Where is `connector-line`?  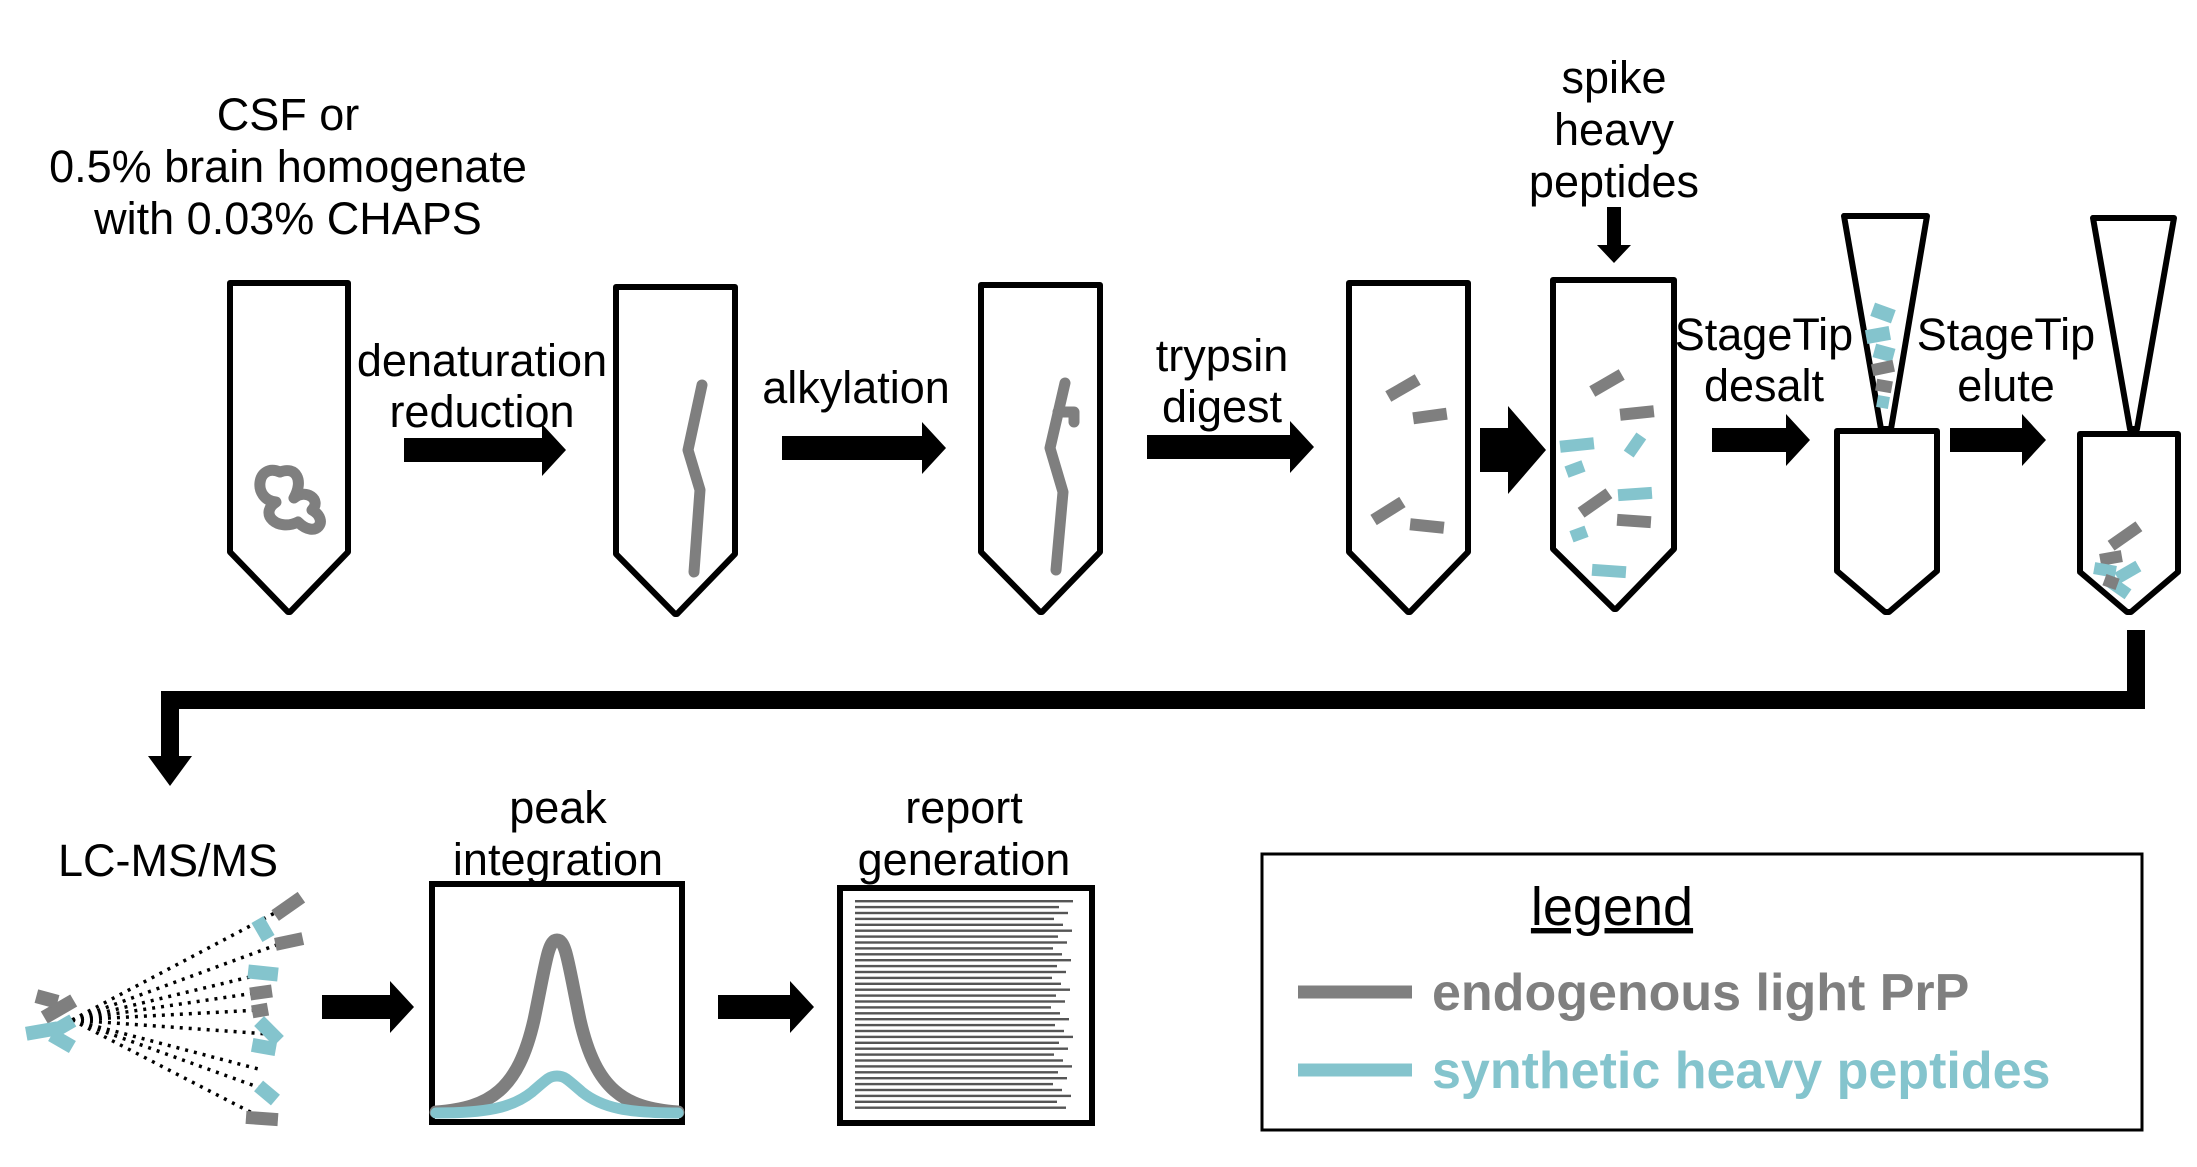
connector-line is located at coordinates (1153, 695).